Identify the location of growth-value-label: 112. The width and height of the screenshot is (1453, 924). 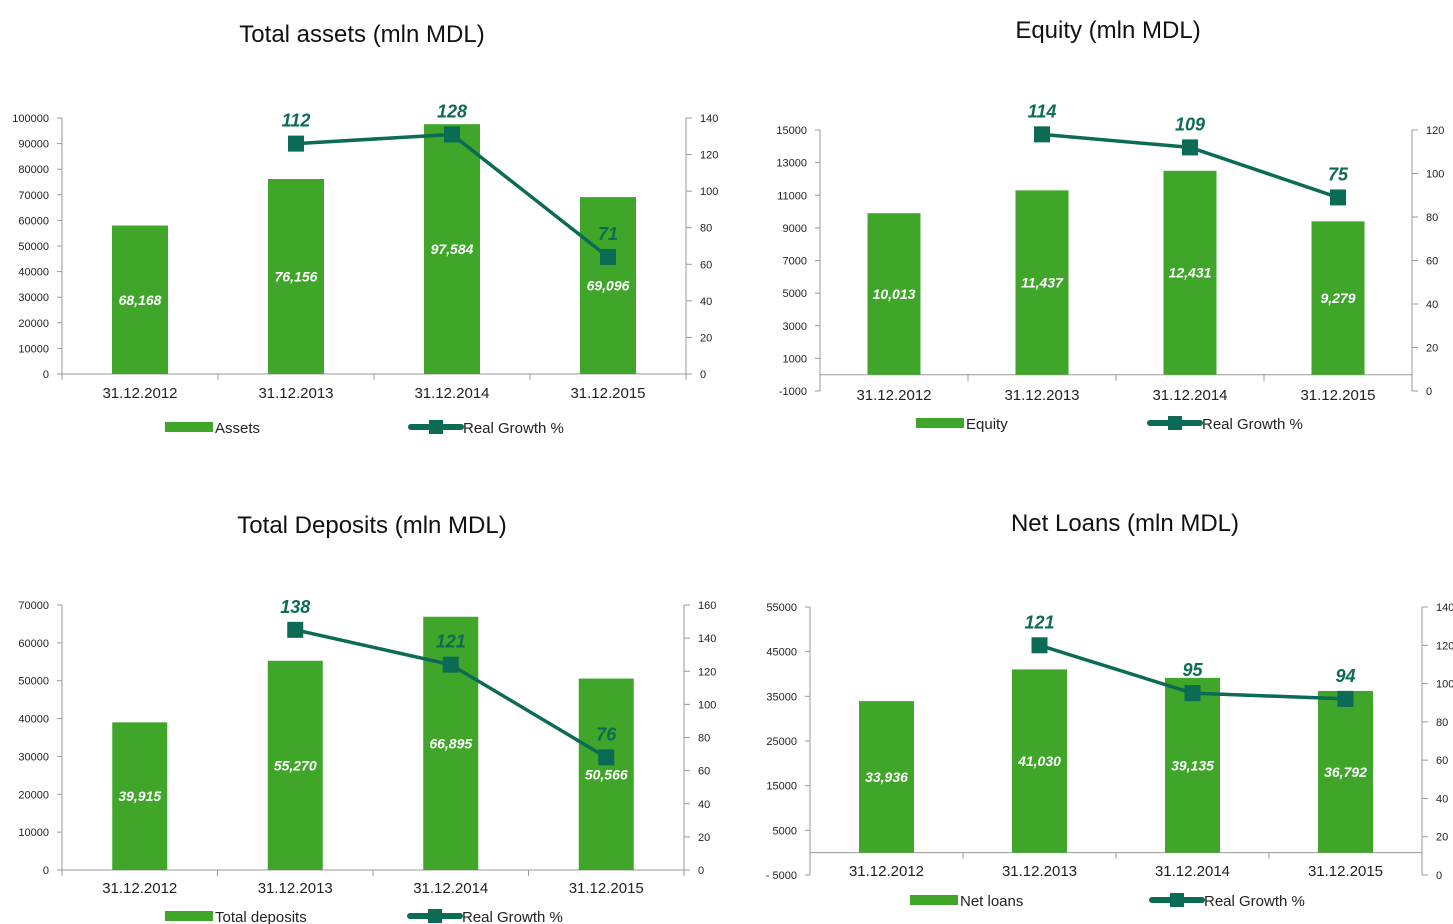
(296, 121).